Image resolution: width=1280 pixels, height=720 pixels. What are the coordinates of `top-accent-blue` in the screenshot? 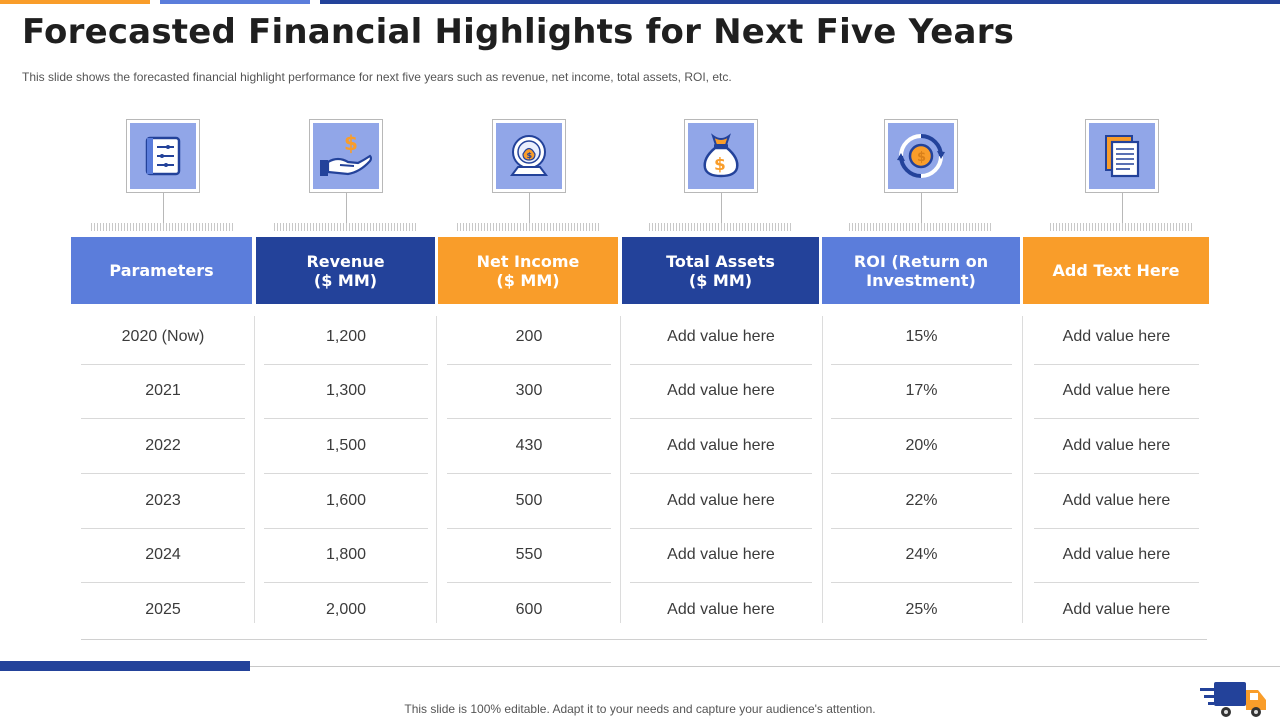 It's located at (235, 2).